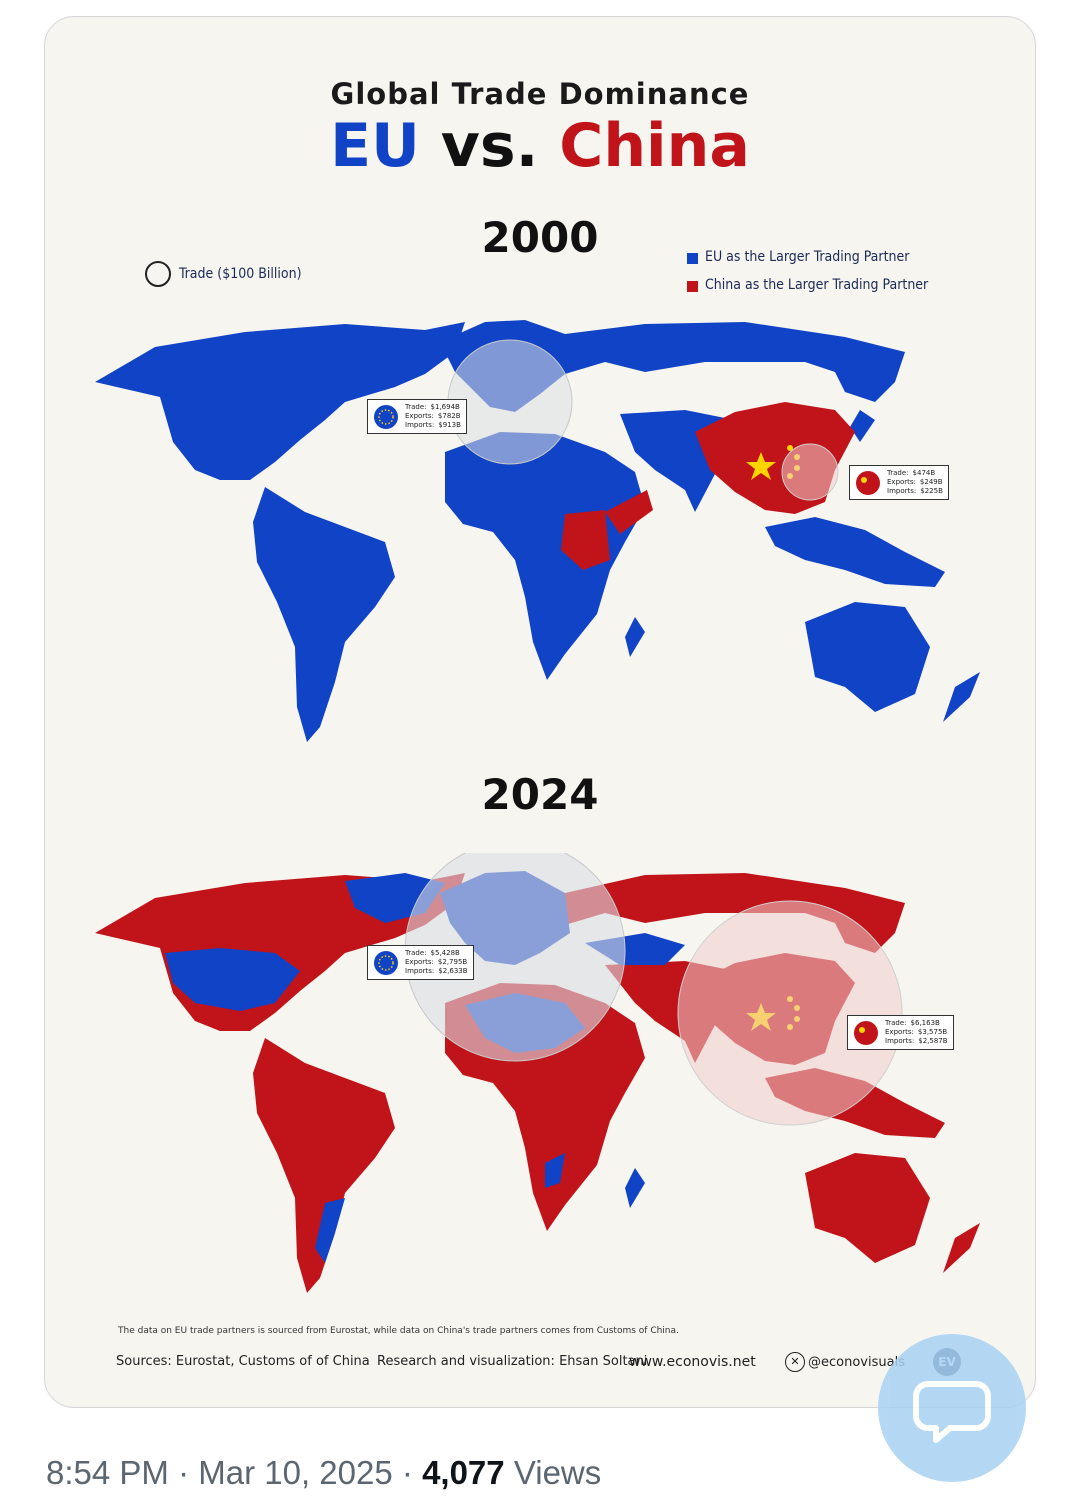 The width and height of the screenshot is (1080, 1510). I want to click on year-2024-title: 2024, so click(540, 794).